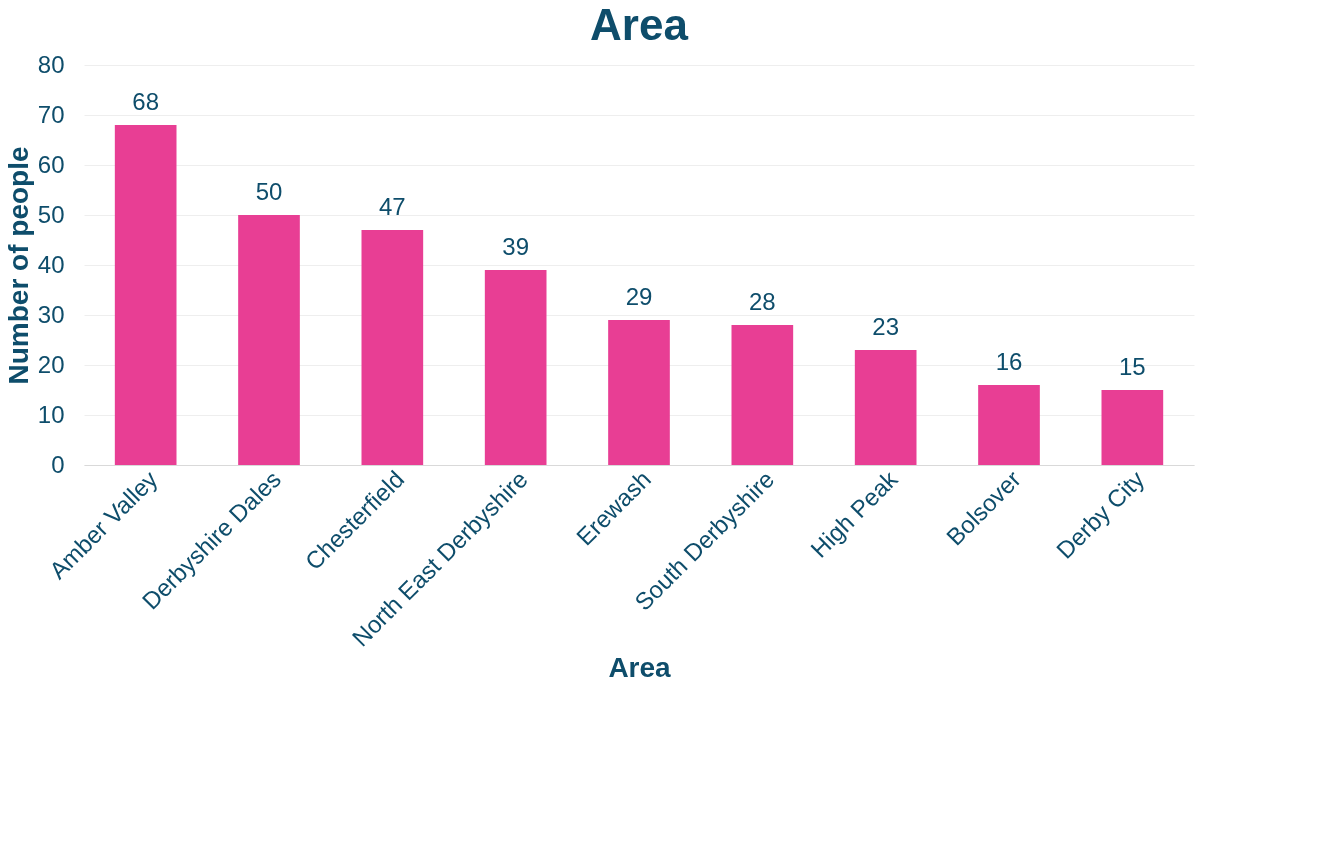  What do you see at coordinates (146, 101) in the screenshot?
I see `data-label: 68` at bounding box center [146, 101].